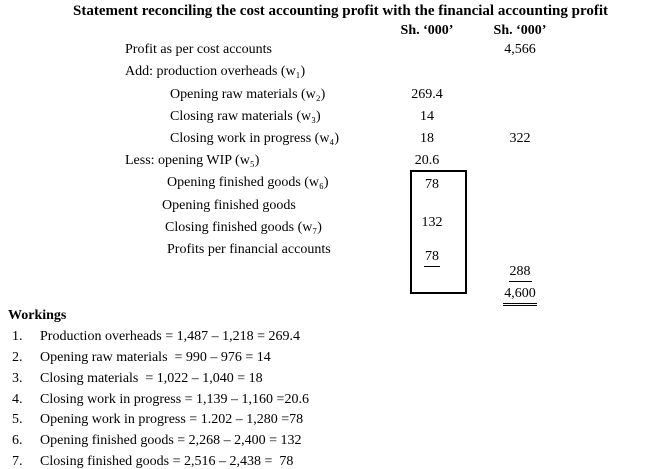 This screenshot has width=651, height=469. Describe the element at coordinates (17, 378) in the screenshot. I see `workings-item-number: 3.` at that location.